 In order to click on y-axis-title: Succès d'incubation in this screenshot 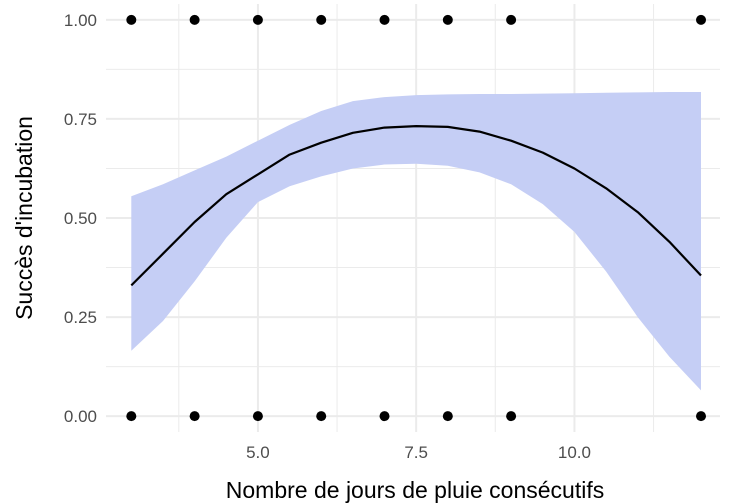, I will do `click(24, 218)`.